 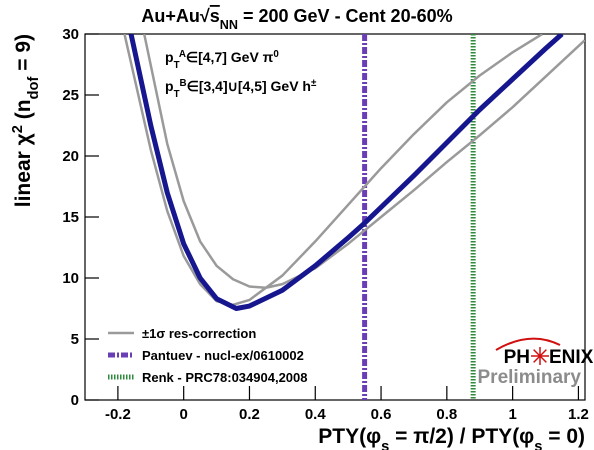 I want to click on annotation-part: ∈[4,7] GeV π, so click(x=230, y=57).